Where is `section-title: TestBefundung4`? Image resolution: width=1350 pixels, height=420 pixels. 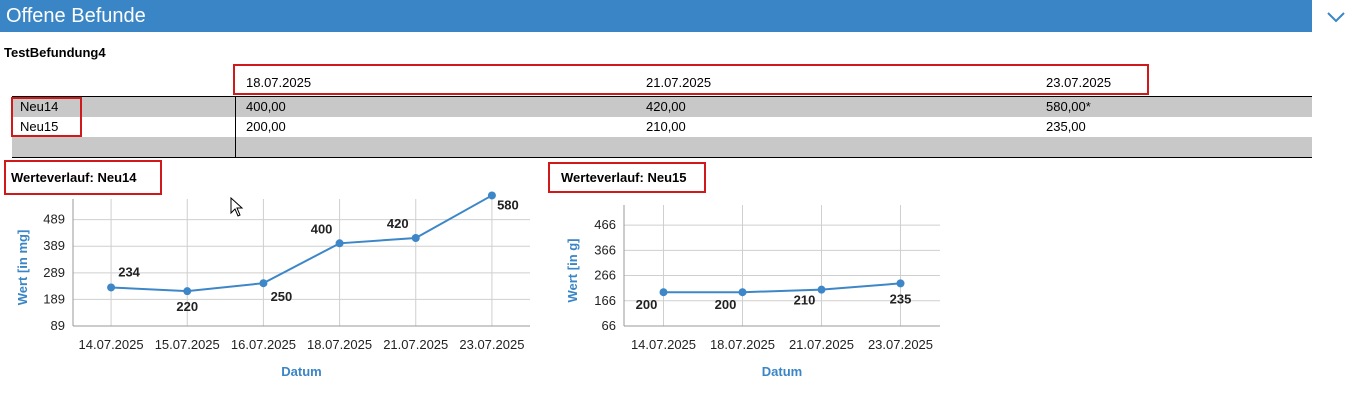
section-title: TestBefundung4 is located at coordinates (55, 52).